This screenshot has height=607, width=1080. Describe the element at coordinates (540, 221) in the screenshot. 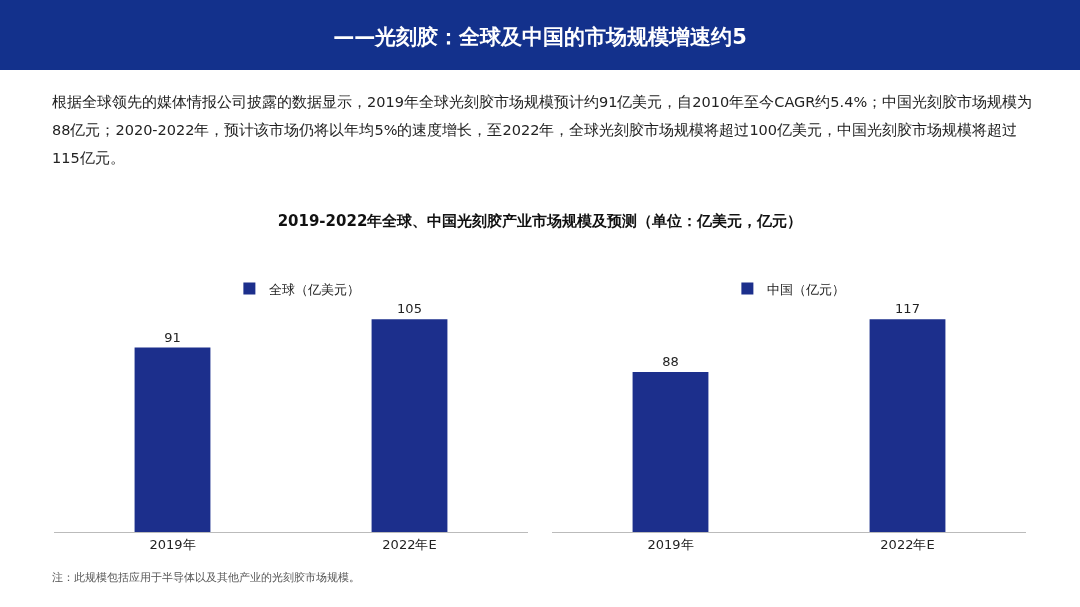

I see `text: 2019-2022年全球、中国光刻胶产业市场规模及预测（单位：亿美元，亿元）` at that location.